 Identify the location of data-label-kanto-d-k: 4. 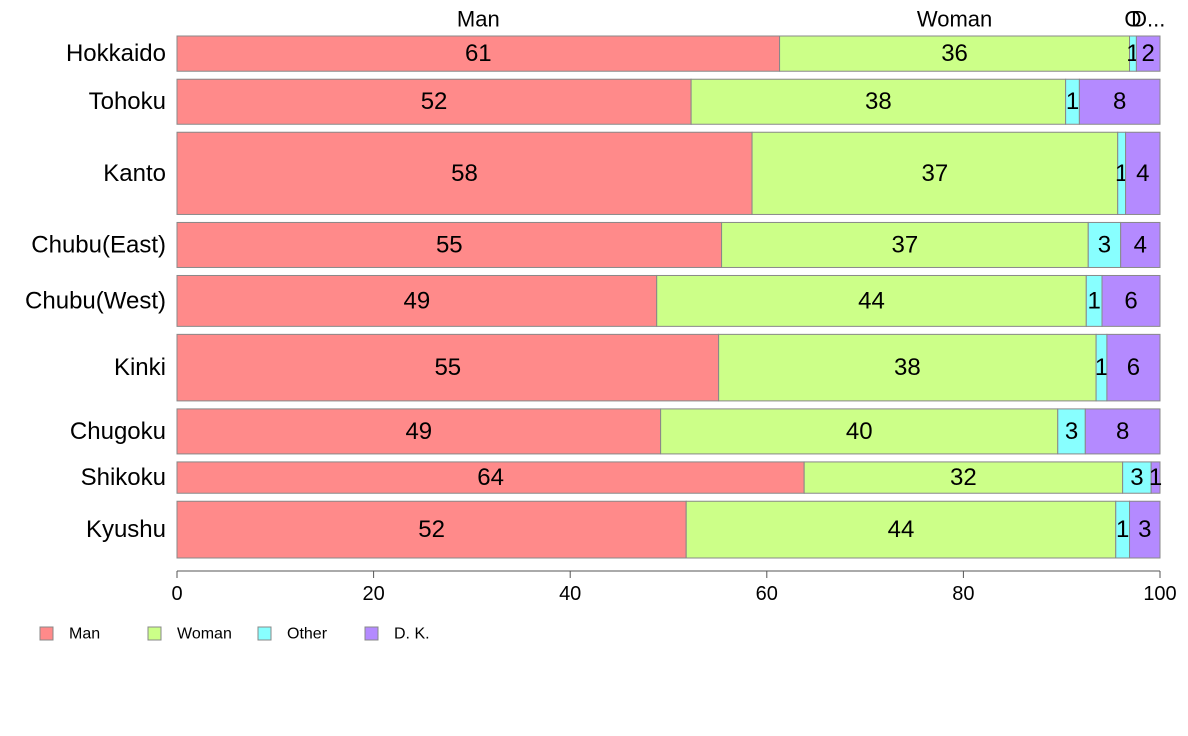
(1142, 173).